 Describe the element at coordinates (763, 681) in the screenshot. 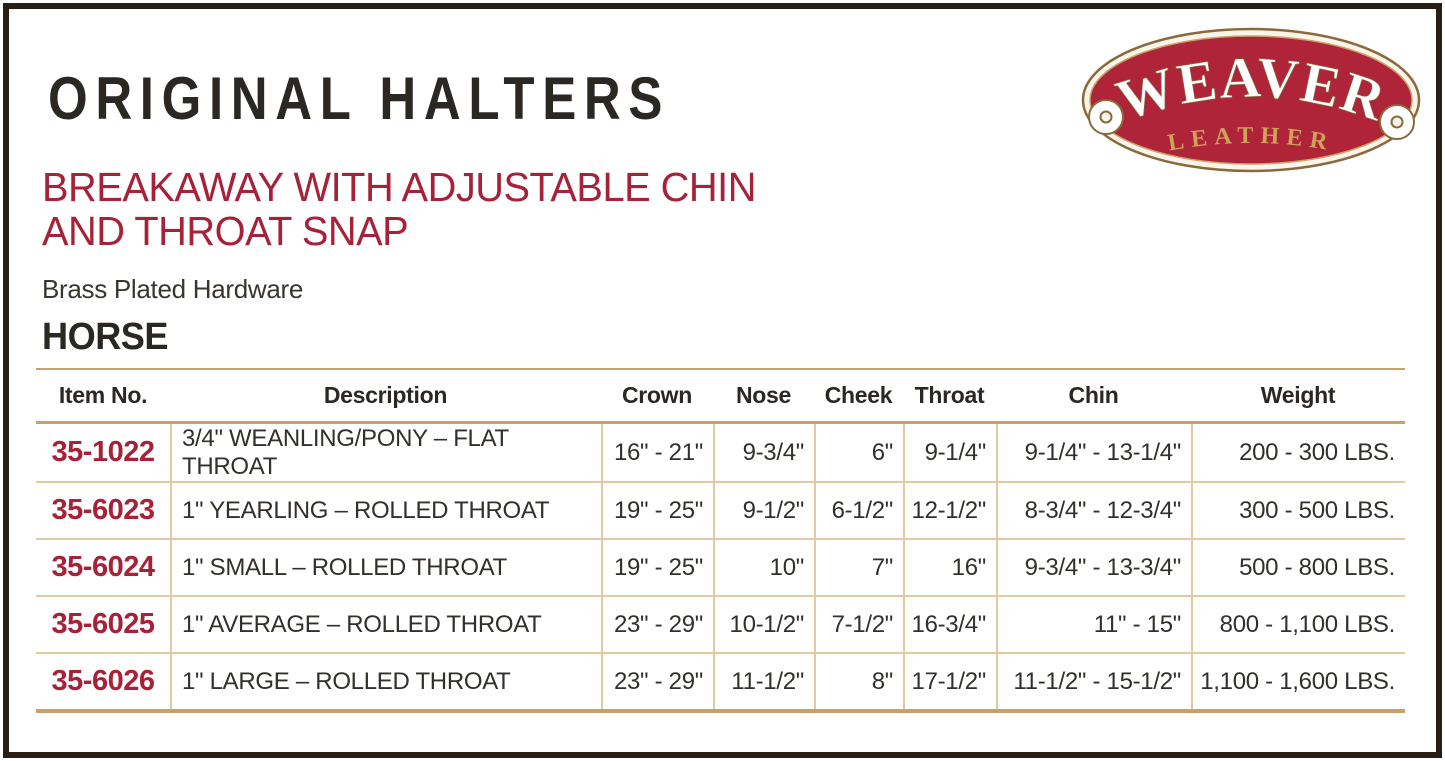

I see `nose-cell: 11-1/2"` at that location.